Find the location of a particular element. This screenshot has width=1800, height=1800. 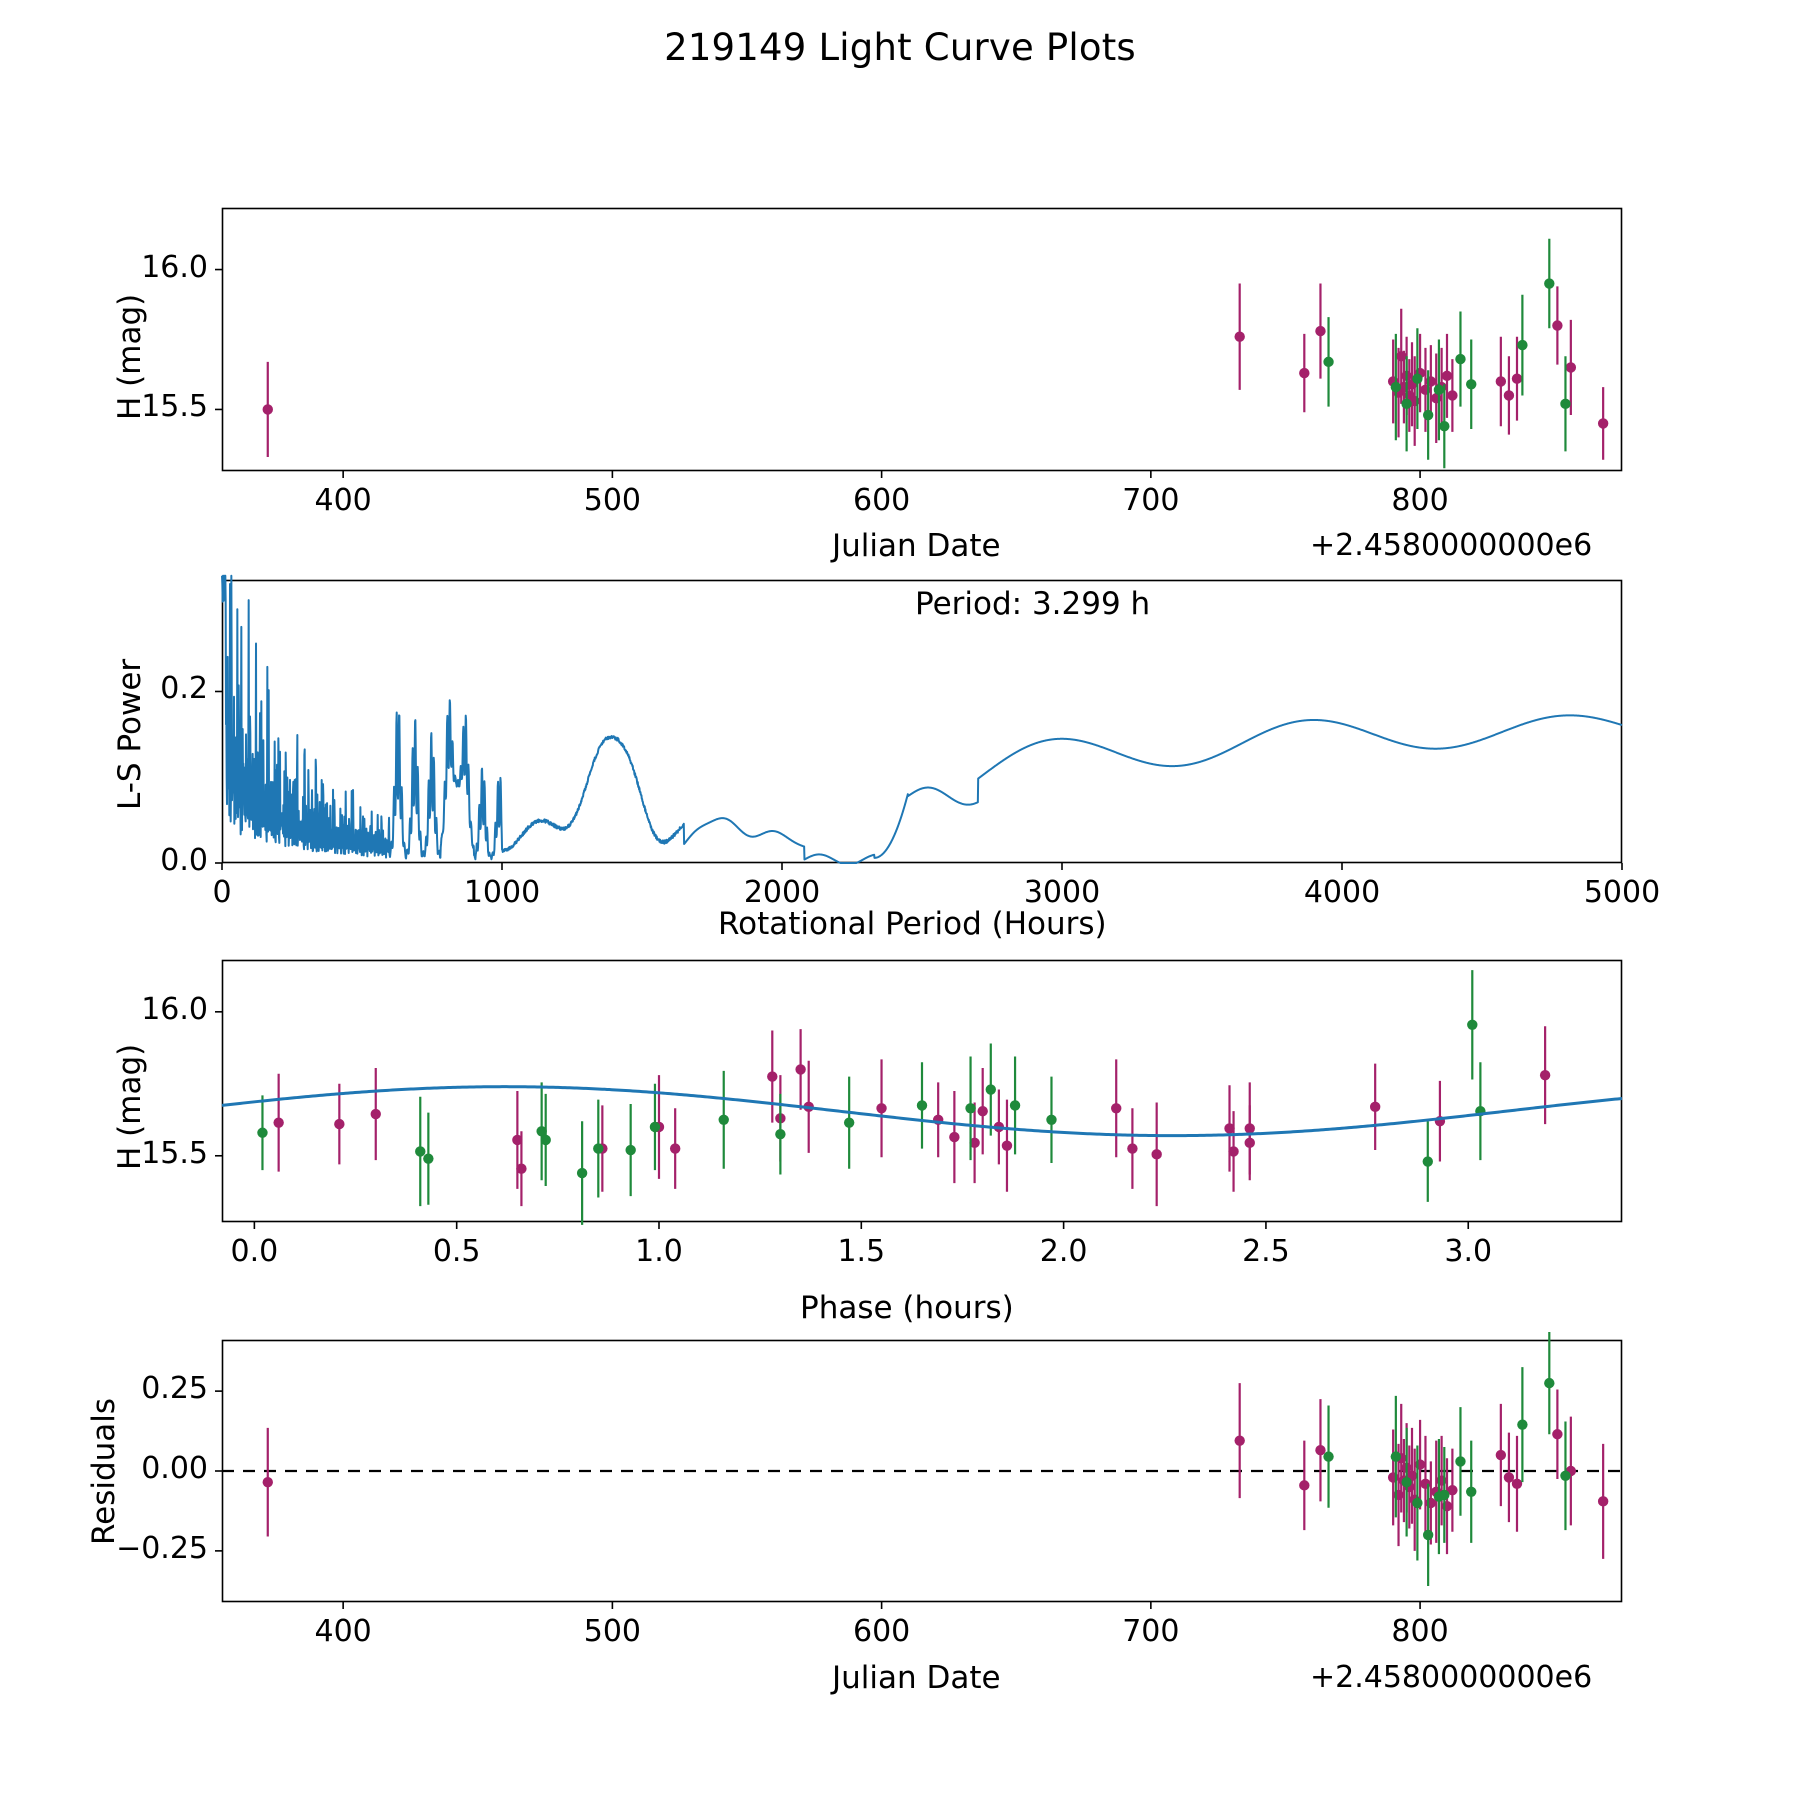

periodogram-xlabel: Rotational Period (Hours) is located at coordinates (912, 924).